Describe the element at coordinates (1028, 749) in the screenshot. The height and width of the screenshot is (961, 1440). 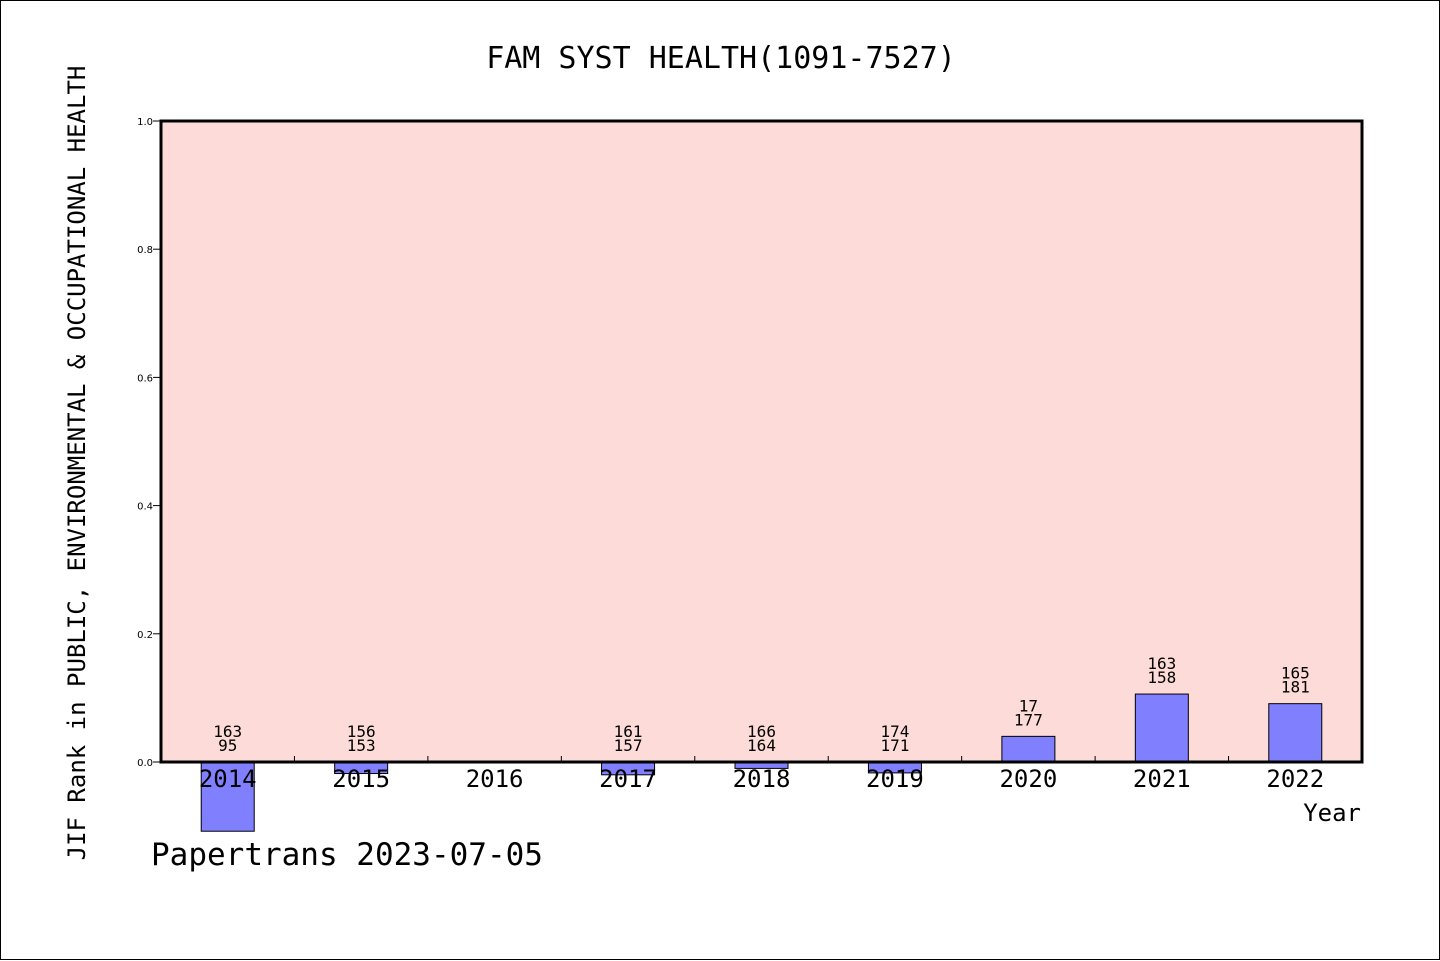
I see `bar-2020` at that location.